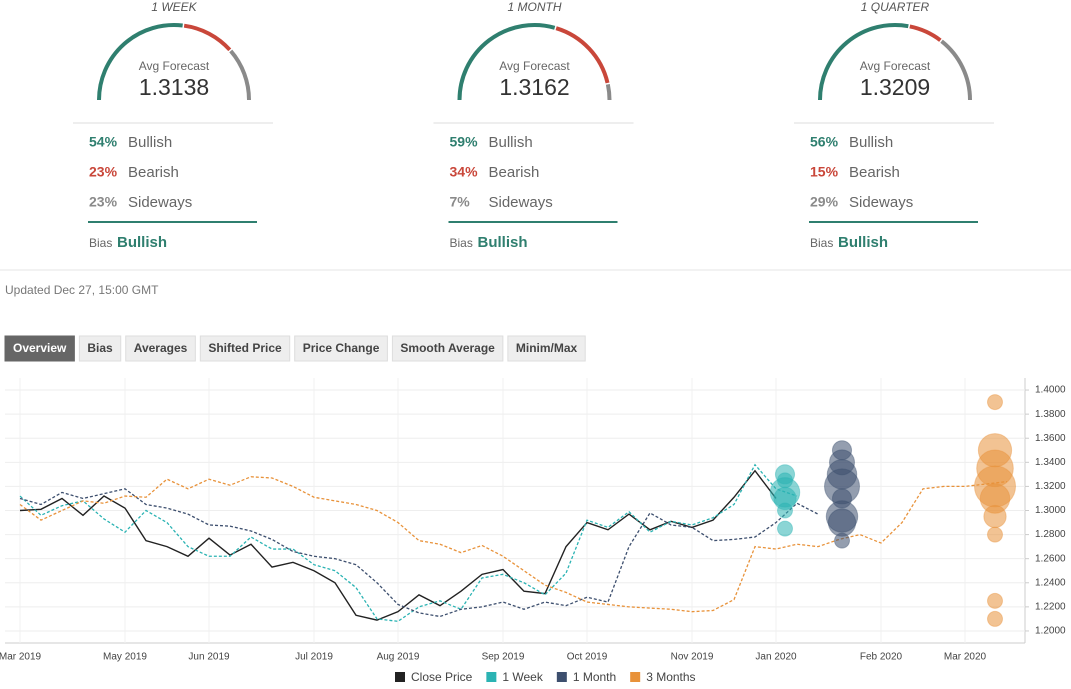 Image resolution: width=1071 pixels, height=689 pixels. I want to click on period-label: 1 QUARTER, so click(895, 7).